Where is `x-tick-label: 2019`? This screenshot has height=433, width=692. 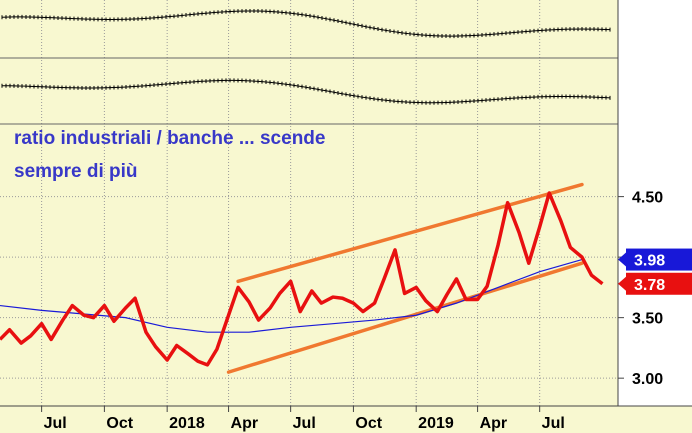 x-tick-label: 2019 is located at coordinates (436, 423).